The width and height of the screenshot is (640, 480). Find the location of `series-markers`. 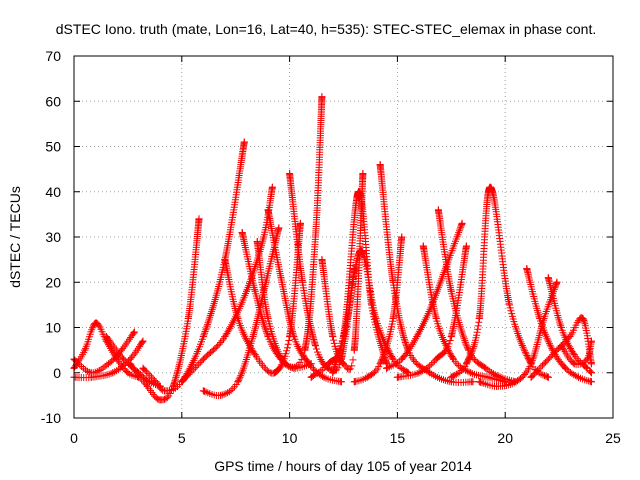

series-markers is located at coordinates (164, 309).